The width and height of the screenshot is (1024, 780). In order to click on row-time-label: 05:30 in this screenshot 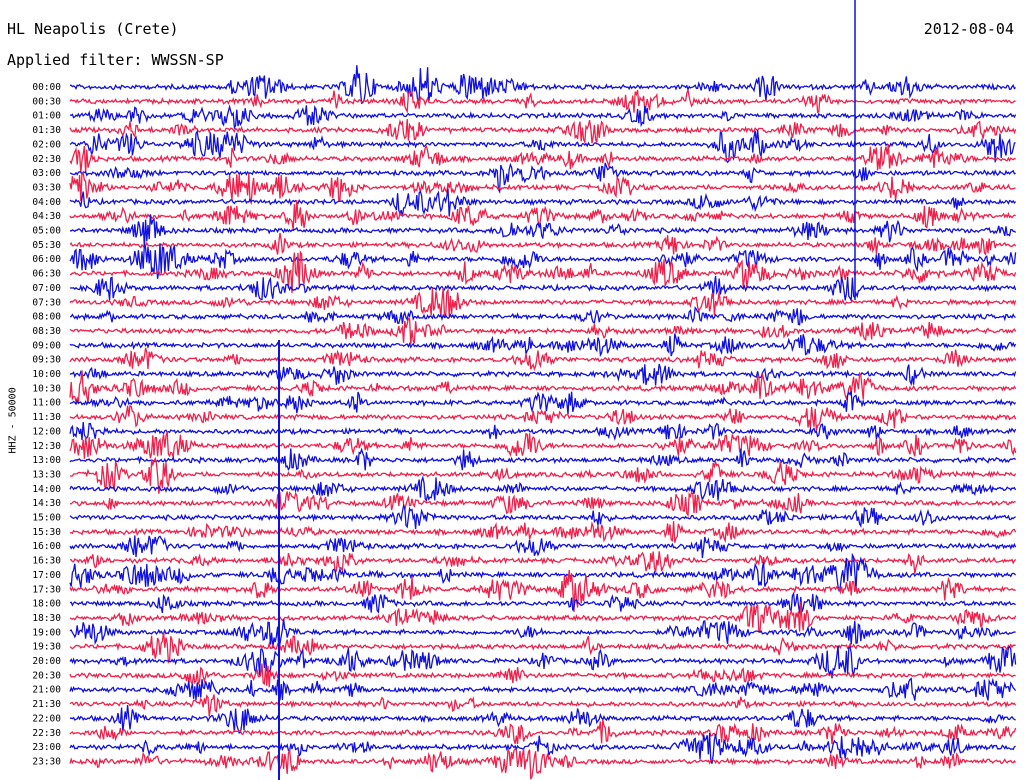, I will do `click(46, 245)`.